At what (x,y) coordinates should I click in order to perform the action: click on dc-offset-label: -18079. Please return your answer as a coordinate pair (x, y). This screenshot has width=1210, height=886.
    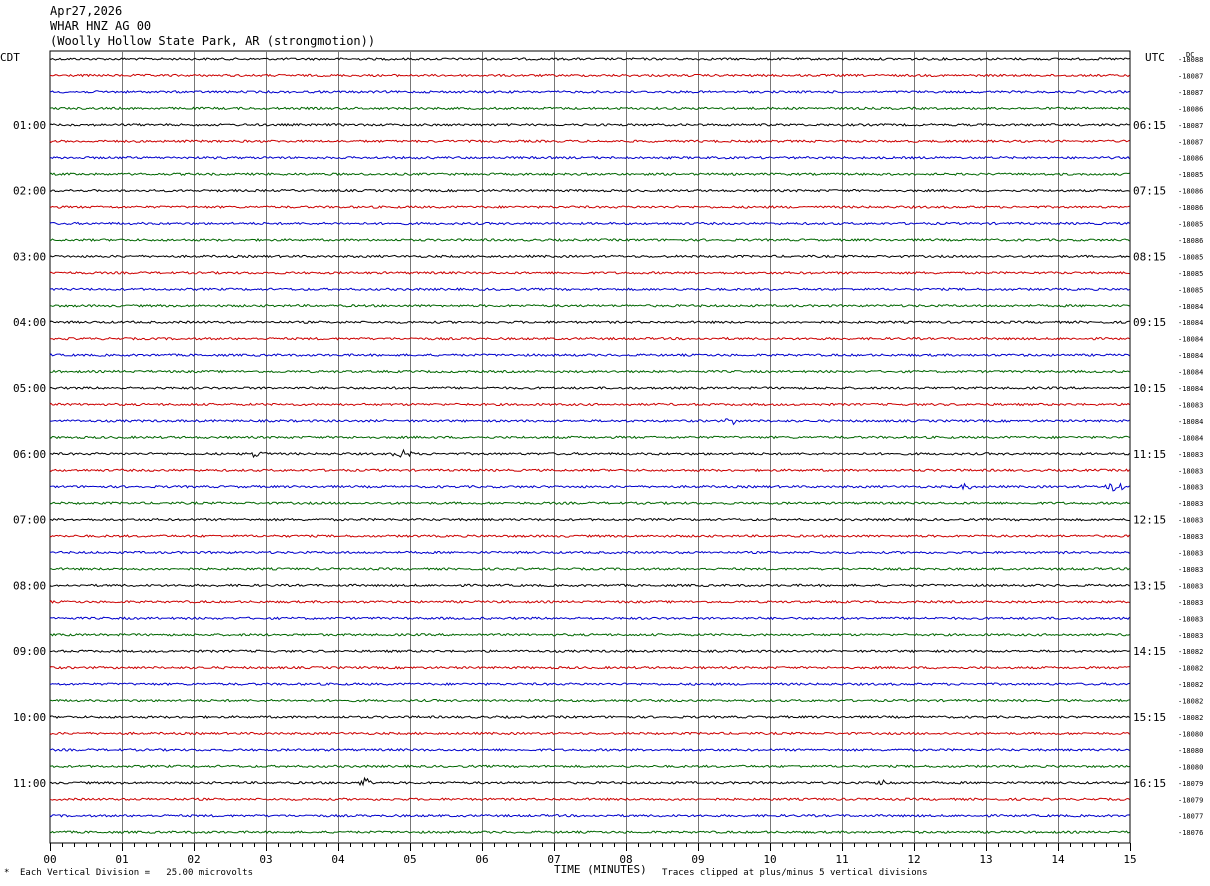
    Looking at the image, I should click on (1190, 800).